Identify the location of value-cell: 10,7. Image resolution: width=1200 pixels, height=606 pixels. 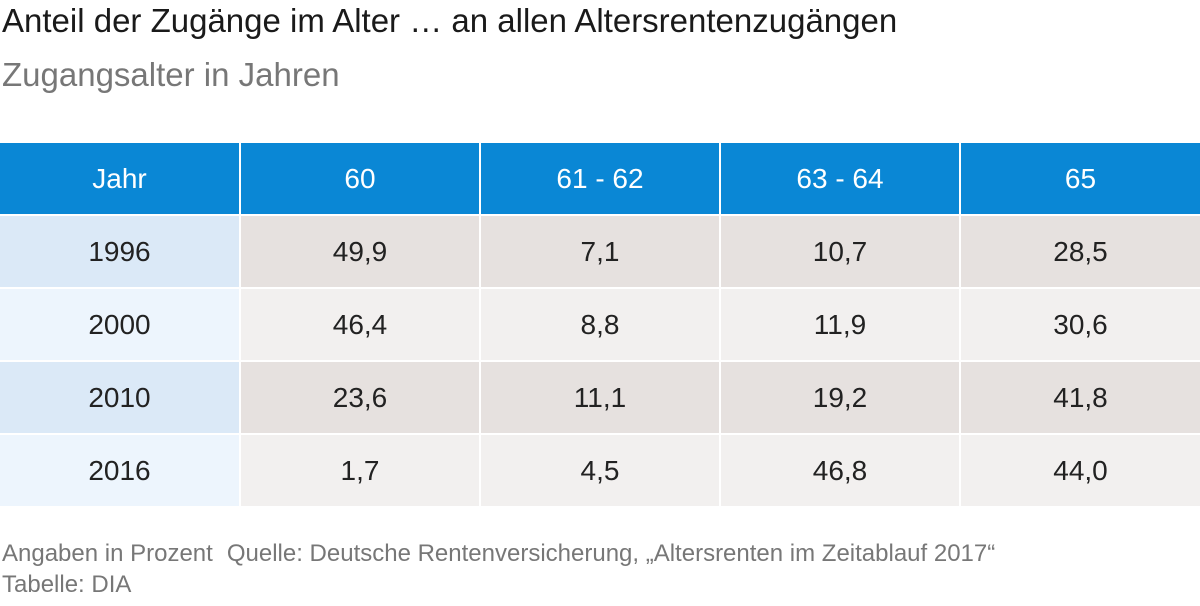
(840, 252).